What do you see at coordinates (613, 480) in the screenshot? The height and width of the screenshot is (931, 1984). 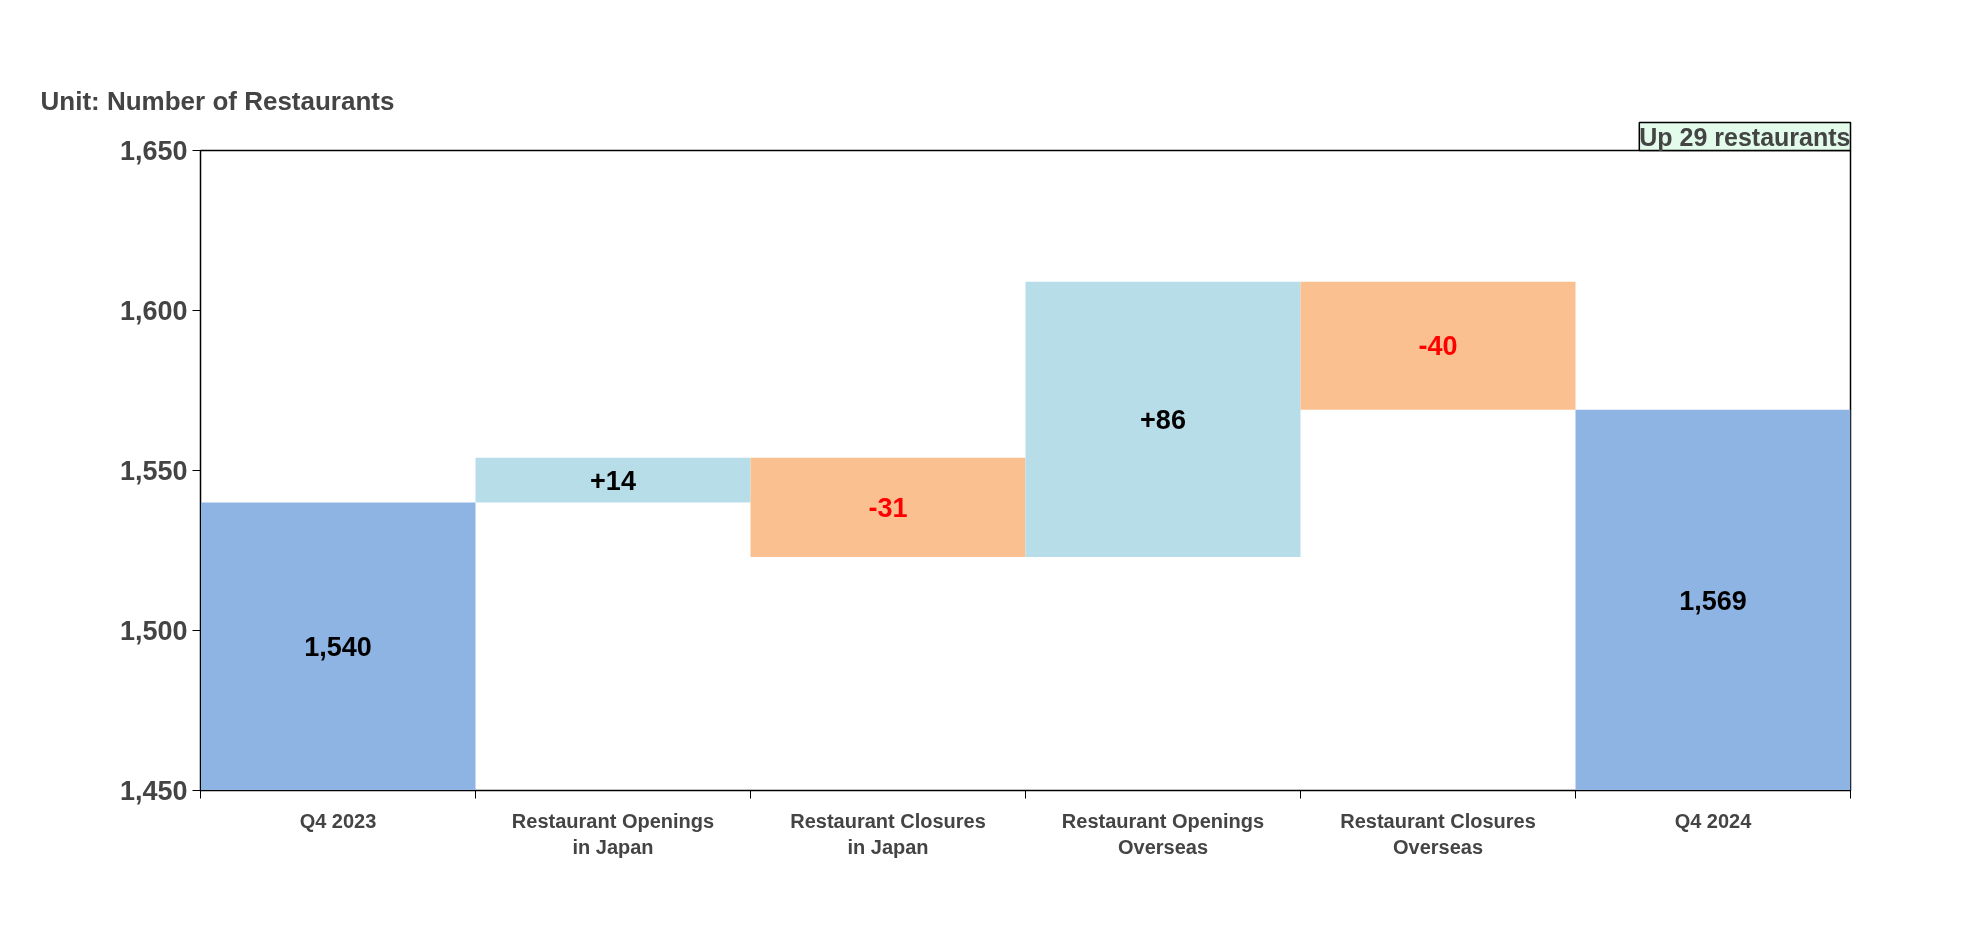 I see `data-label: +14` at bounding box center [613, 480].